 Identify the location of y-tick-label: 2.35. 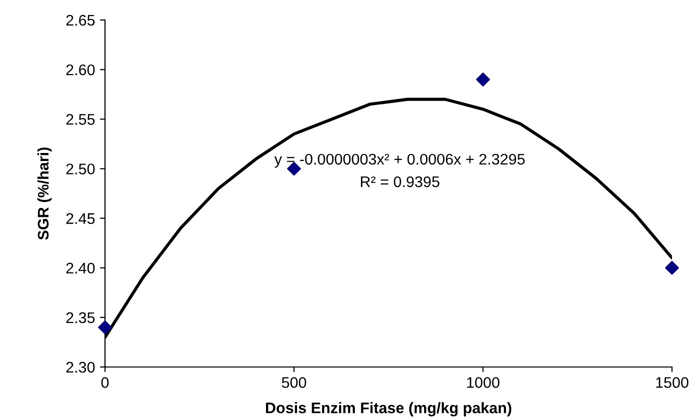
(80, 318).